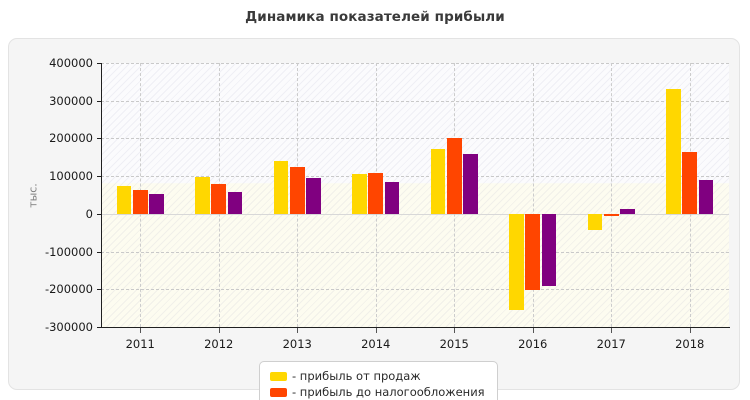 Image resolution: width=750 pixels, height=400 pixels. Describe the element at coordinates (68, 327) in the screenshot. I see `y-axis-tick-label: -300000` at that location.